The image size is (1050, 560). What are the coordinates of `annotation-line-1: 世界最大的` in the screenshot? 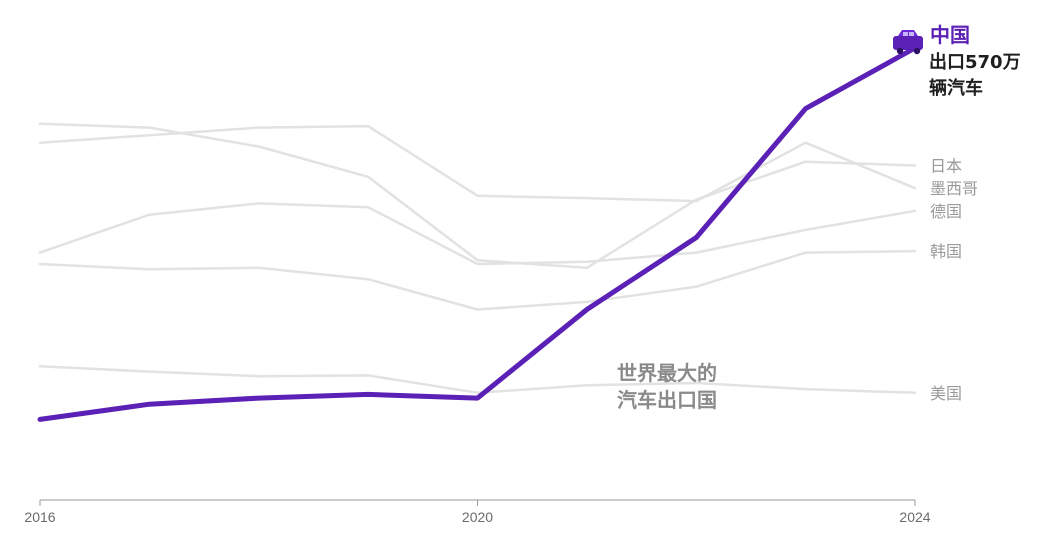 It's located at (667, 373).